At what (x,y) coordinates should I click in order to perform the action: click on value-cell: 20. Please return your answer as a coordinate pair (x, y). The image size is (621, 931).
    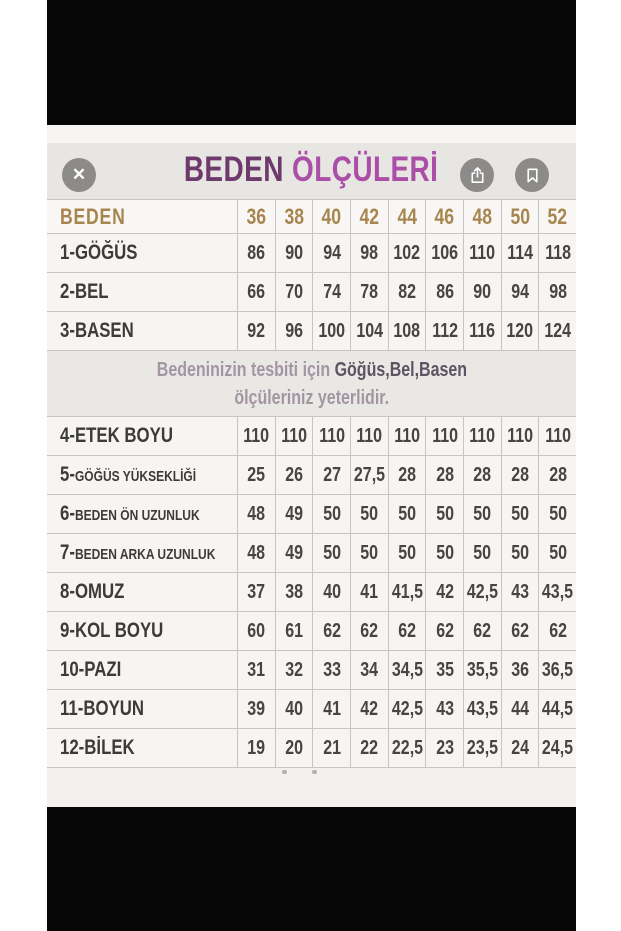
    Looking at the image, I should click on (293, 748).